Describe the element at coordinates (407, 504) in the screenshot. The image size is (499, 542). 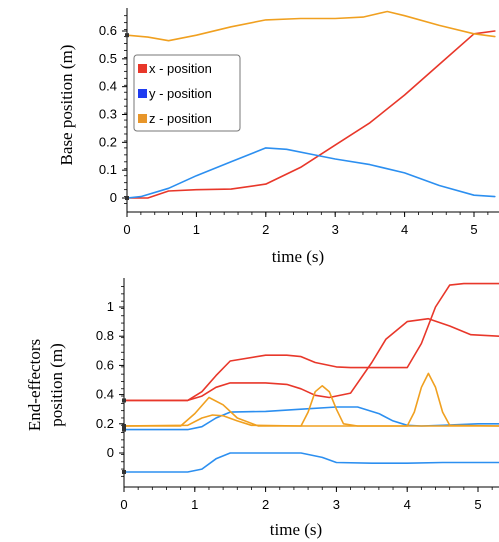
I see `bottom-x-tick-label: 4` at that location.